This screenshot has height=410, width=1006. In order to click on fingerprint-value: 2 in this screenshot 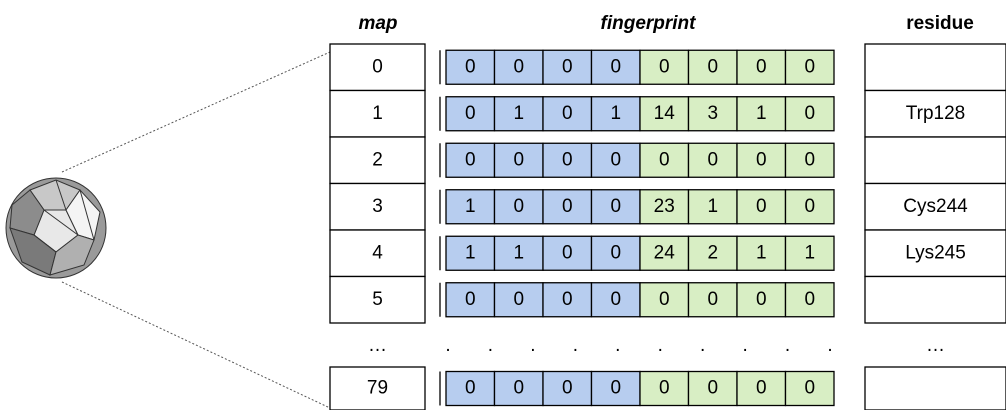, I will do `click(712, 252)`.